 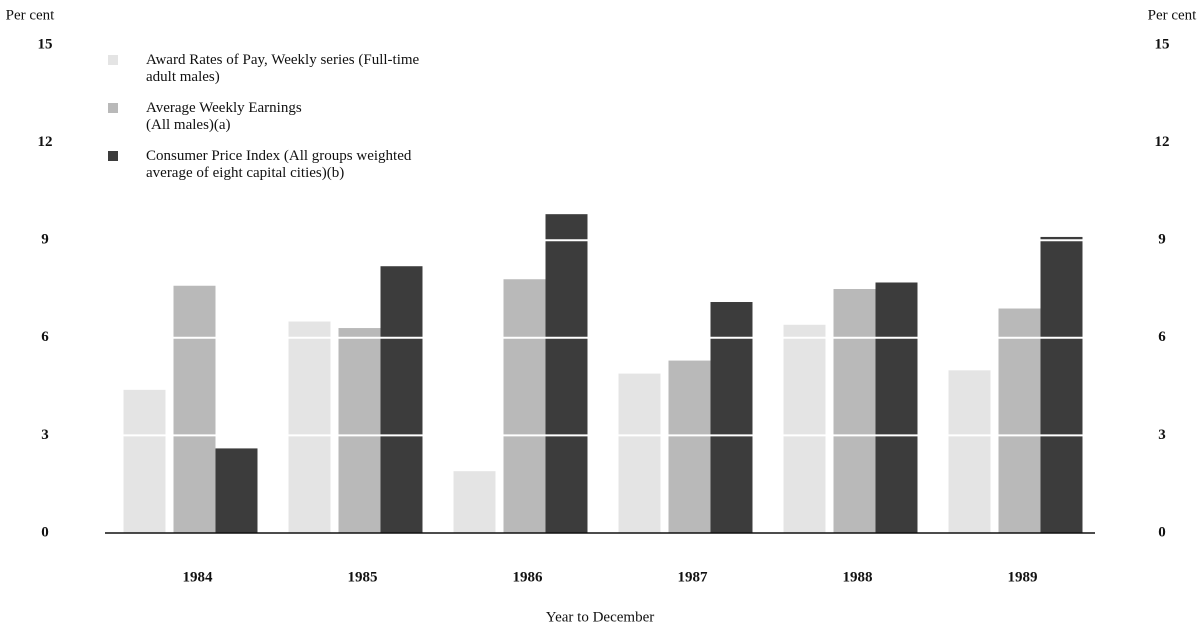 What do you see at coordinates (600, 617) in the screenshot?
I see `x-axis-label: Year to December` at bounding box center [600, 617].